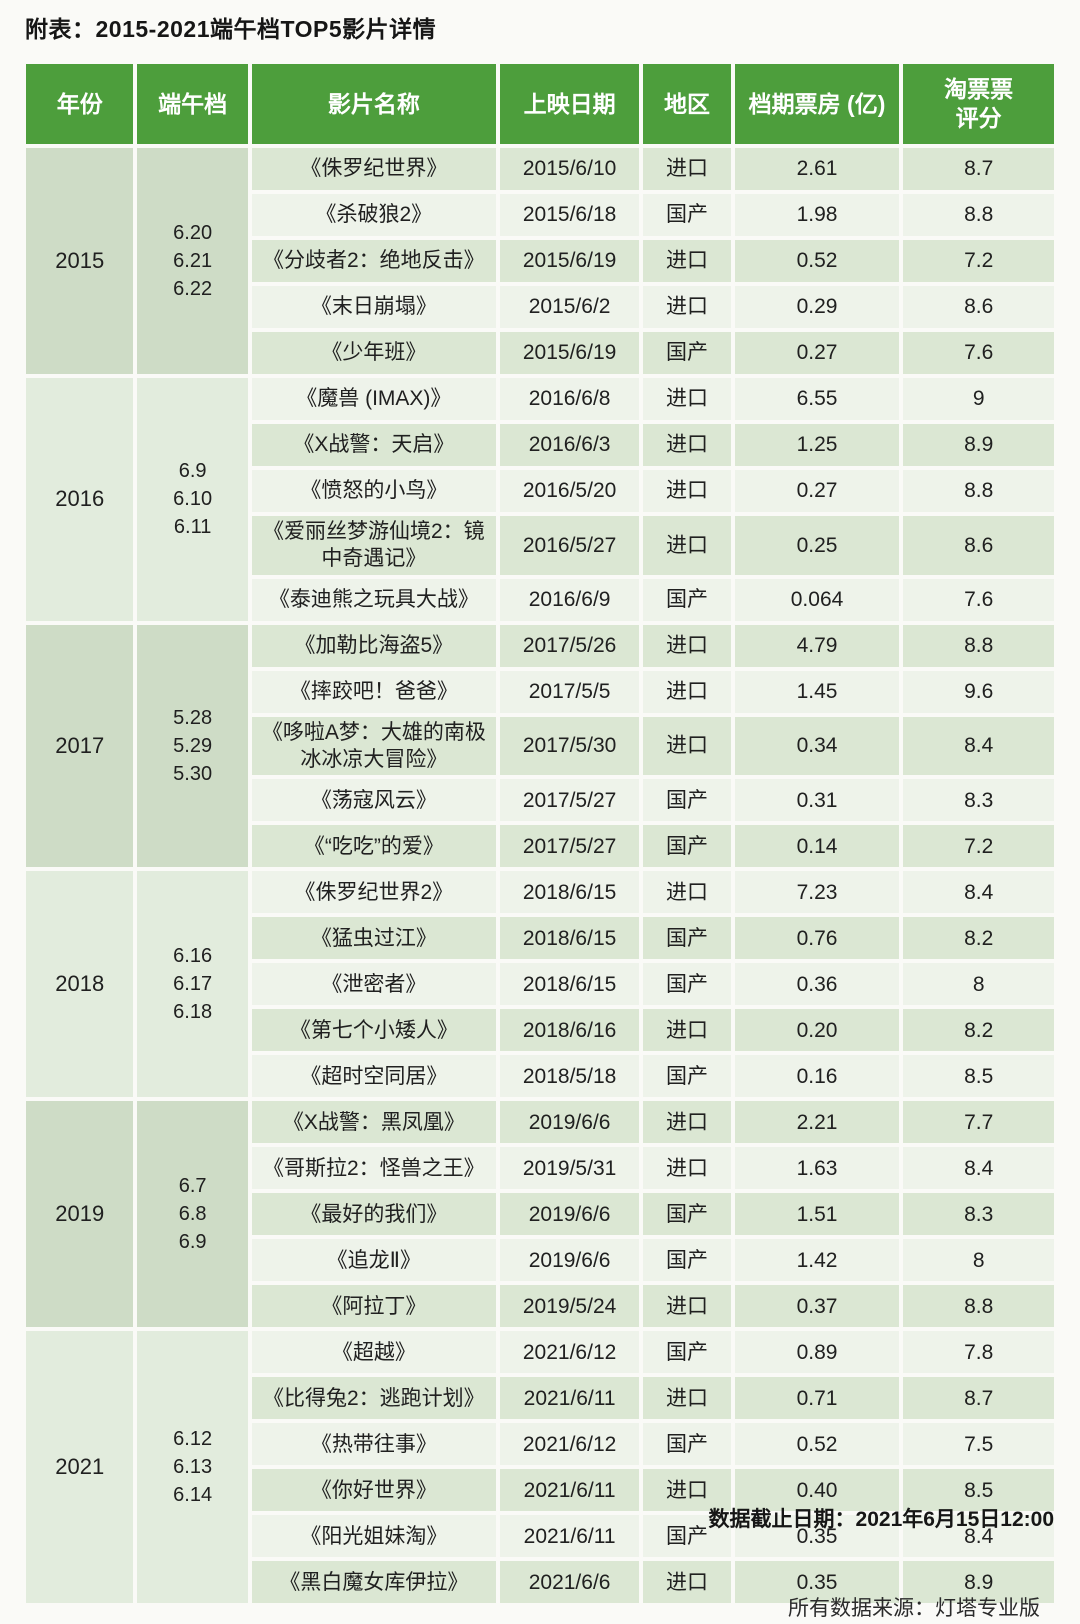 The width and height of the screenshot is (1080, 1624). What do you see at coordinates (373, 846) in the screenshot?
I see `movie-name-cell: 《“吃吃”的爱》` at bounding box center [373, 846].